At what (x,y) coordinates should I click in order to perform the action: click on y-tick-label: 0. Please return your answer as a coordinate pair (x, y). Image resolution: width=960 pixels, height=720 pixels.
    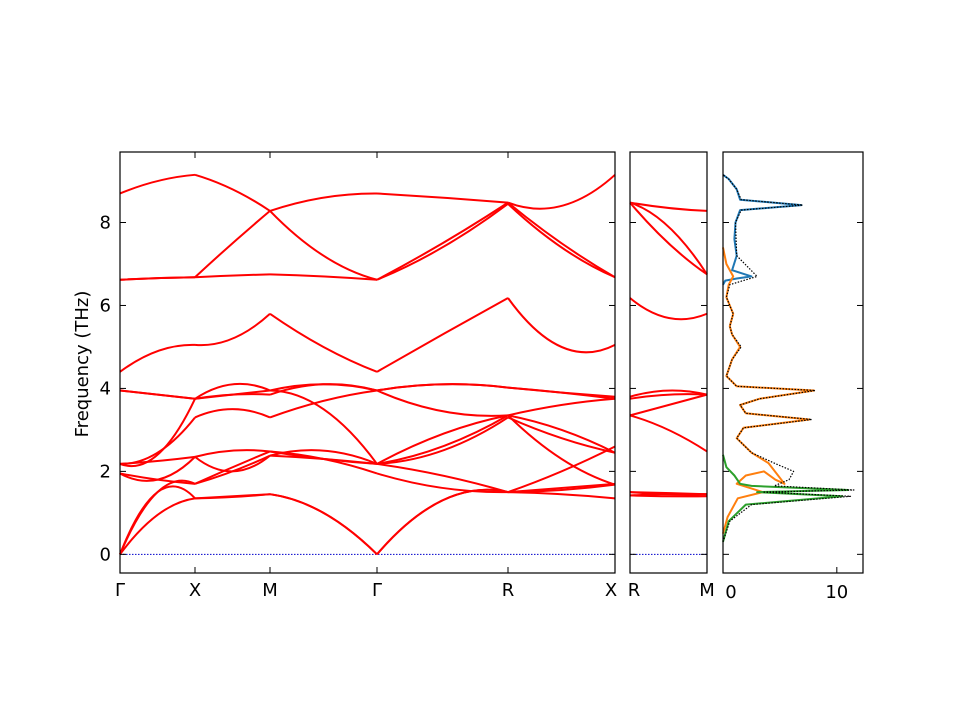
    Looking at the image, I should click on (105, 554).